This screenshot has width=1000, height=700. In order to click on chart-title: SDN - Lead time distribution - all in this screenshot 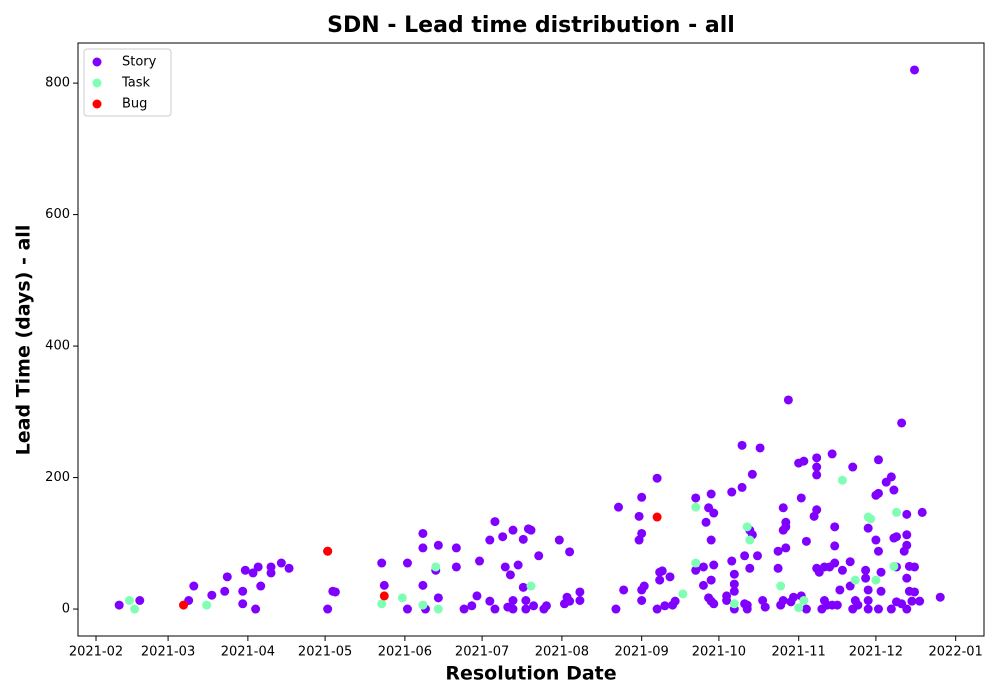, I will do `click(531, 25)`.